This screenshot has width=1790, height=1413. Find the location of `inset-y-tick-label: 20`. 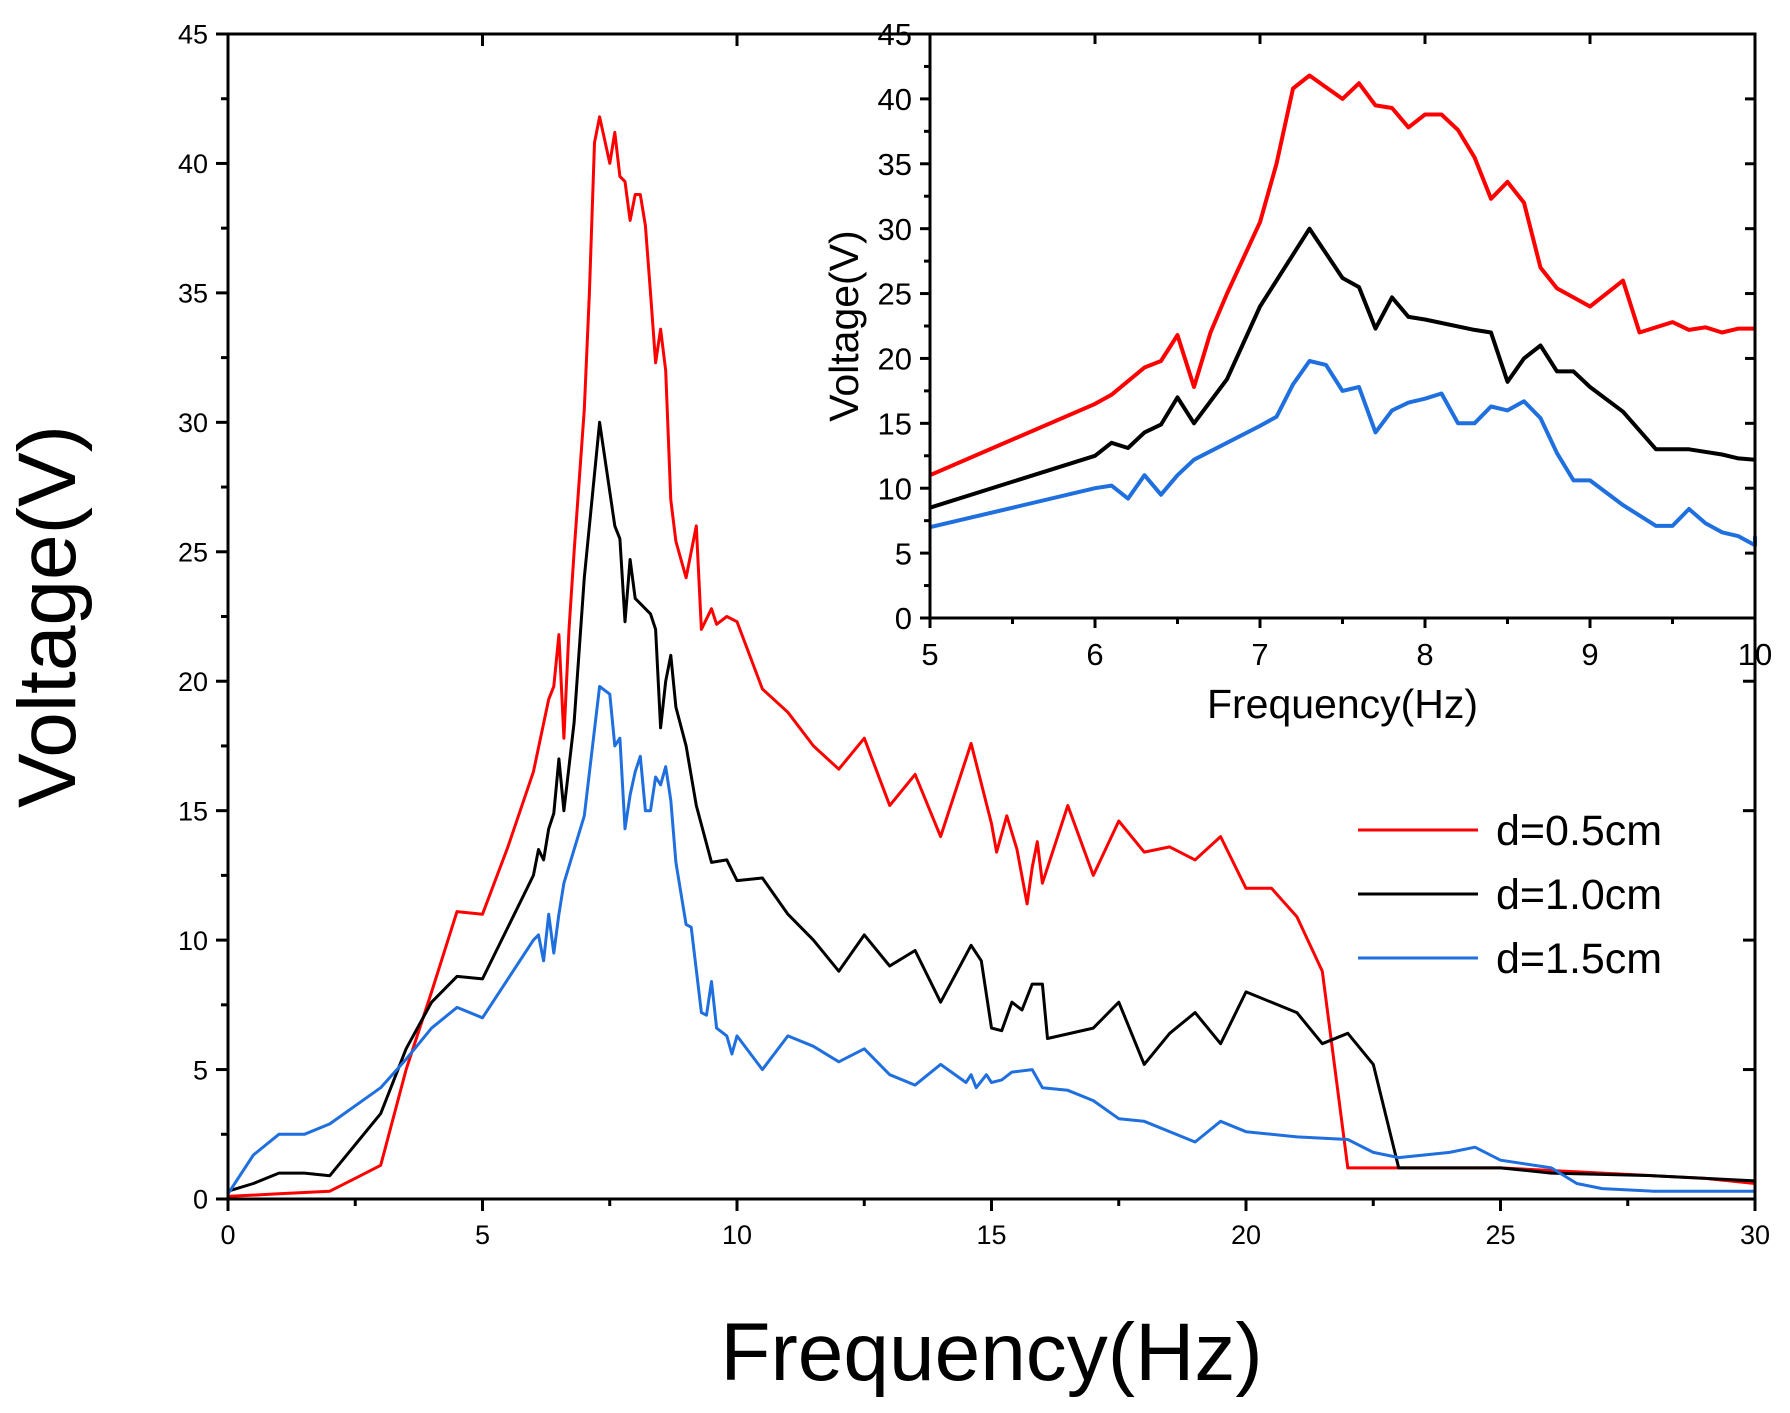

inset-y-tick-label: 20 is located at coordinates (895, 359).